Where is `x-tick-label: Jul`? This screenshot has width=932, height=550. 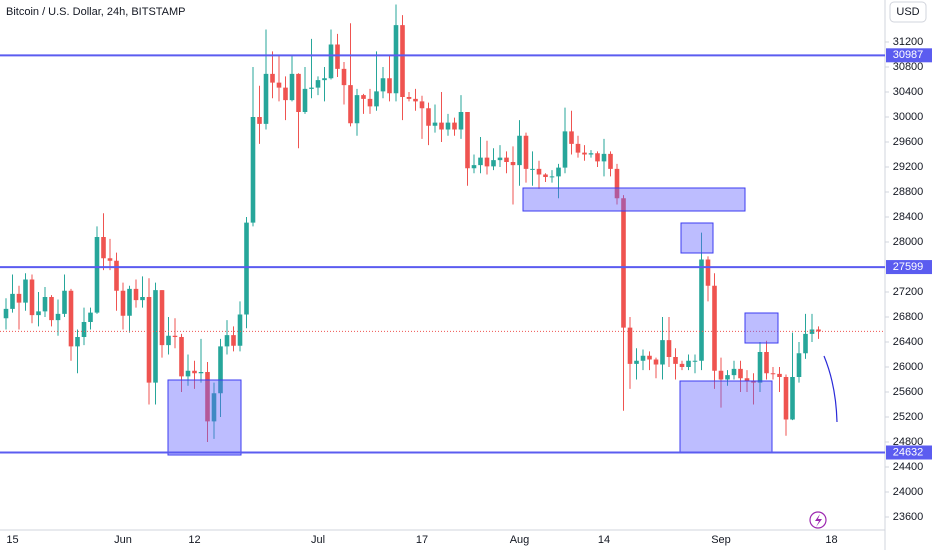 x-tick-label: Jul is located at coordinates (318, 540).